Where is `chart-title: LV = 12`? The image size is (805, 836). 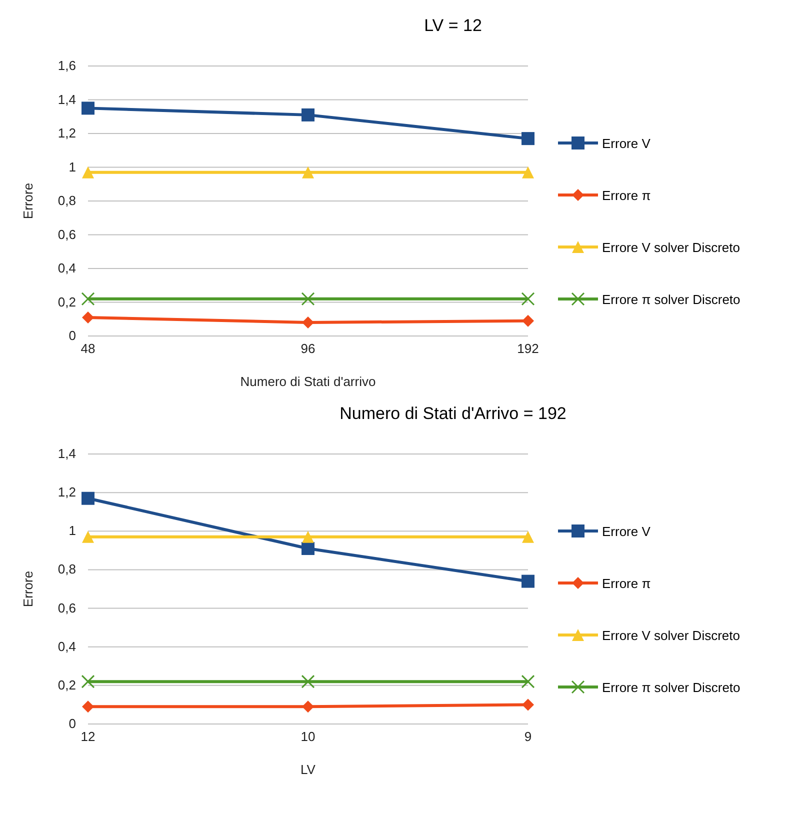
chart-title: LV = 12 is located at coordinates (453, 26).